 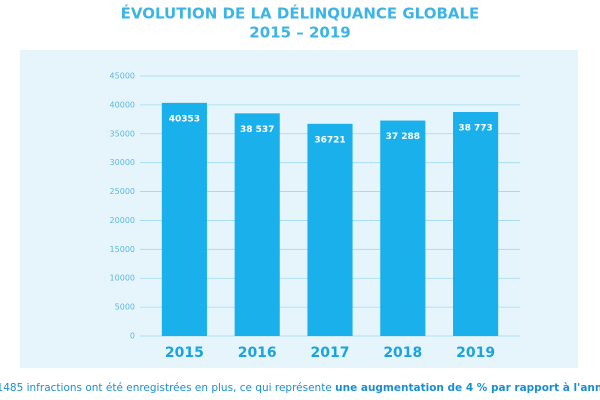 I want to click on x-tick-label: 2016, so click(x=257, y=353).